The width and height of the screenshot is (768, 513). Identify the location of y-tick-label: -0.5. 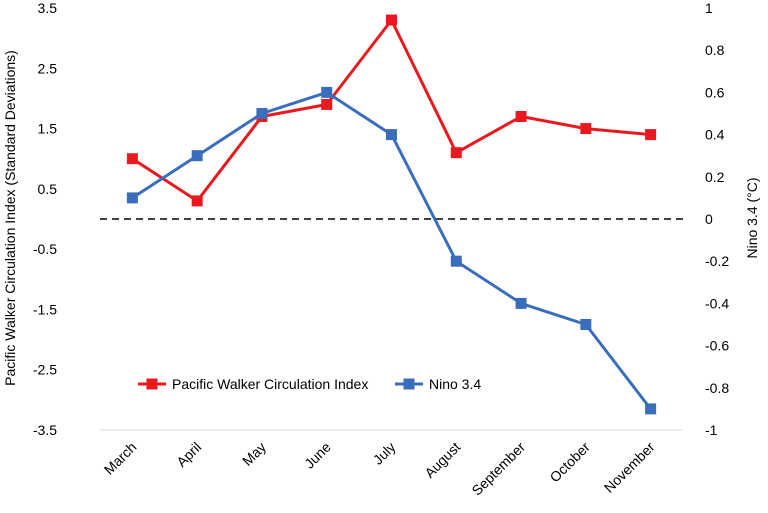
(45, 249).